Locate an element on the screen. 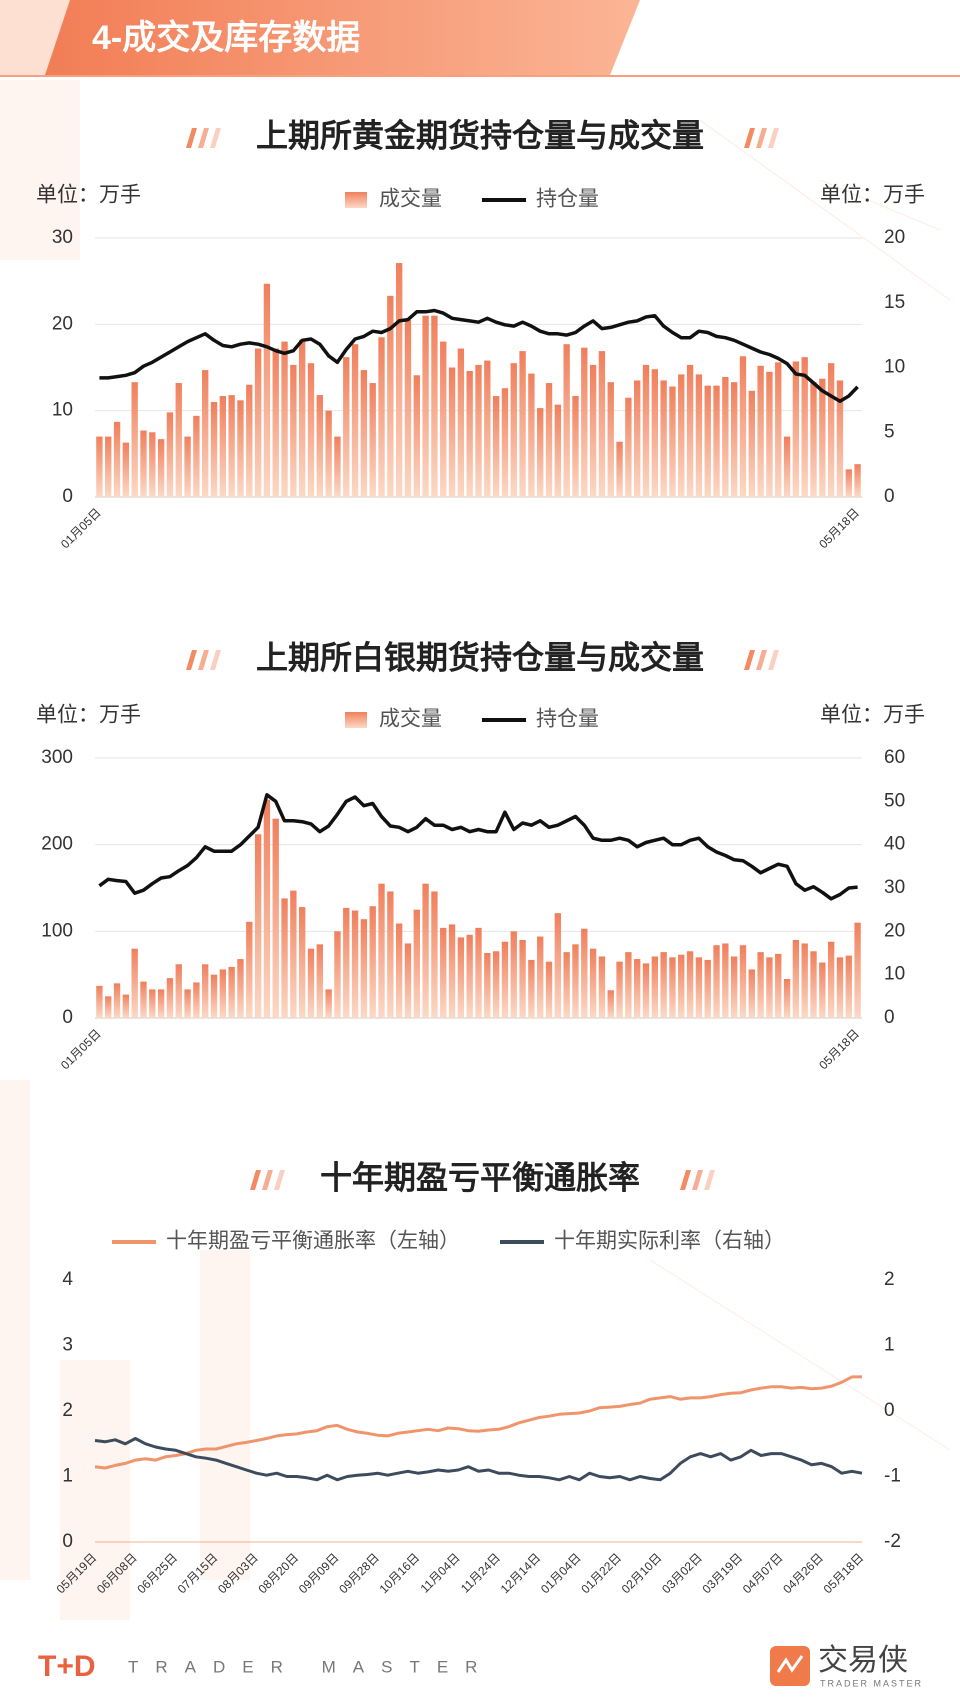  y2-axis-label: 单位：万手 is located at coordinates (872, 195).